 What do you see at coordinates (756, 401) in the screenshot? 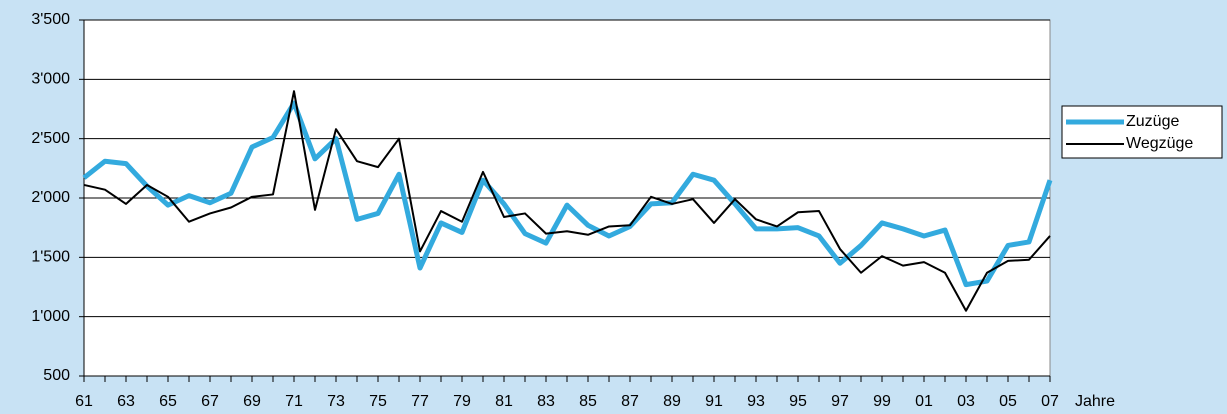
I see `x-tick-label: 93` at bounding box center [756, 401].